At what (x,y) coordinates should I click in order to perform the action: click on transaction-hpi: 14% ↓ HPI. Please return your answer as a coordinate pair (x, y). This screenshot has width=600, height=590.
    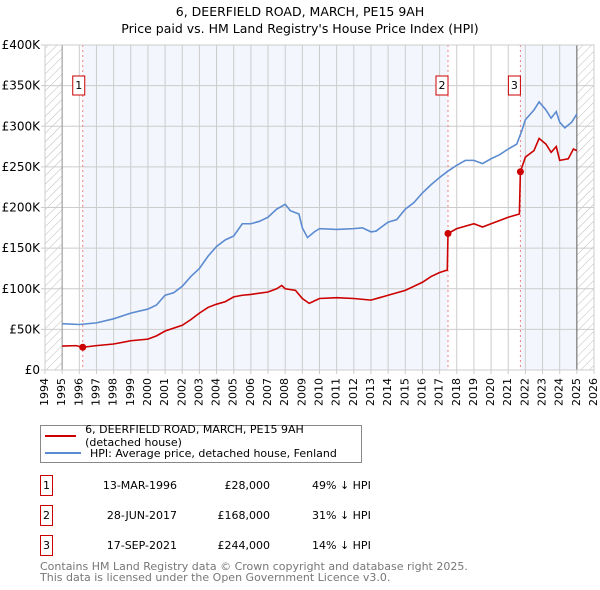
    Looking at the image, I should click on (341, 545).